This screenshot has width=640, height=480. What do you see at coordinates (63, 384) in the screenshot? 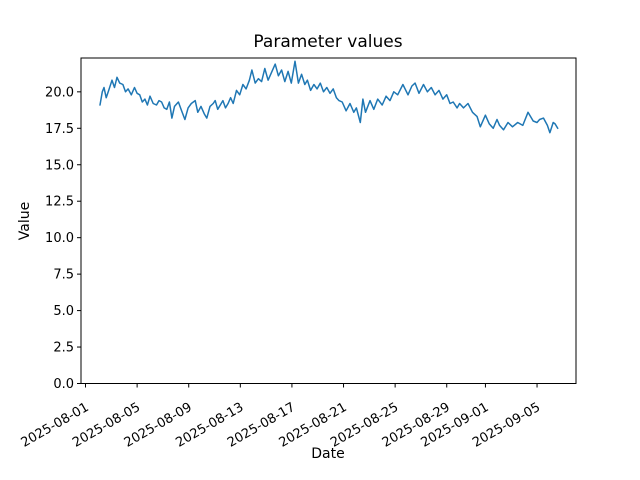
I see `y-tick-label: 0.0` at bounding box center [63, 384].